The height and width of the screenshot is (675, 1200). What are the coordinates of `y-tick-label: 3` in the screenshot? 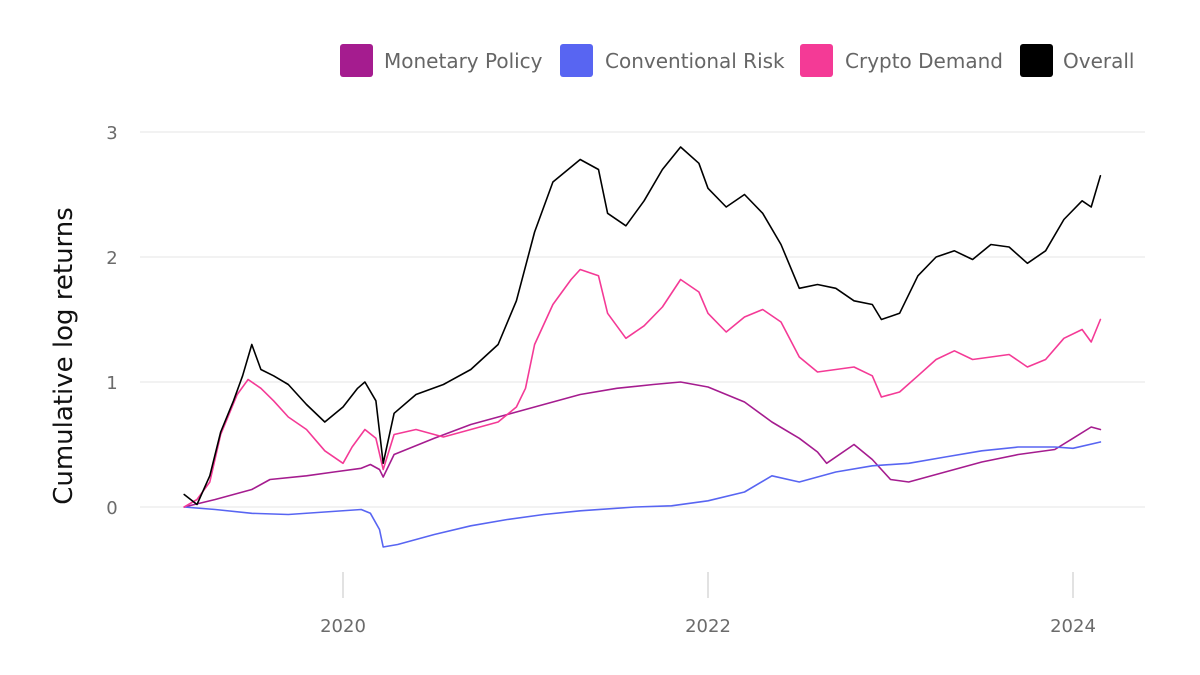 It's located at (111, 133).